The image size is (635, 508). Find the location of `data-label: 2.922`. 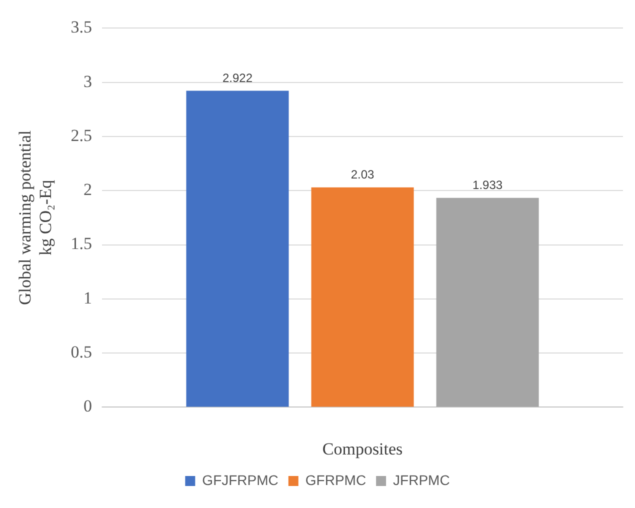

data-label: 2.922 is located at coordinates (237, 78).